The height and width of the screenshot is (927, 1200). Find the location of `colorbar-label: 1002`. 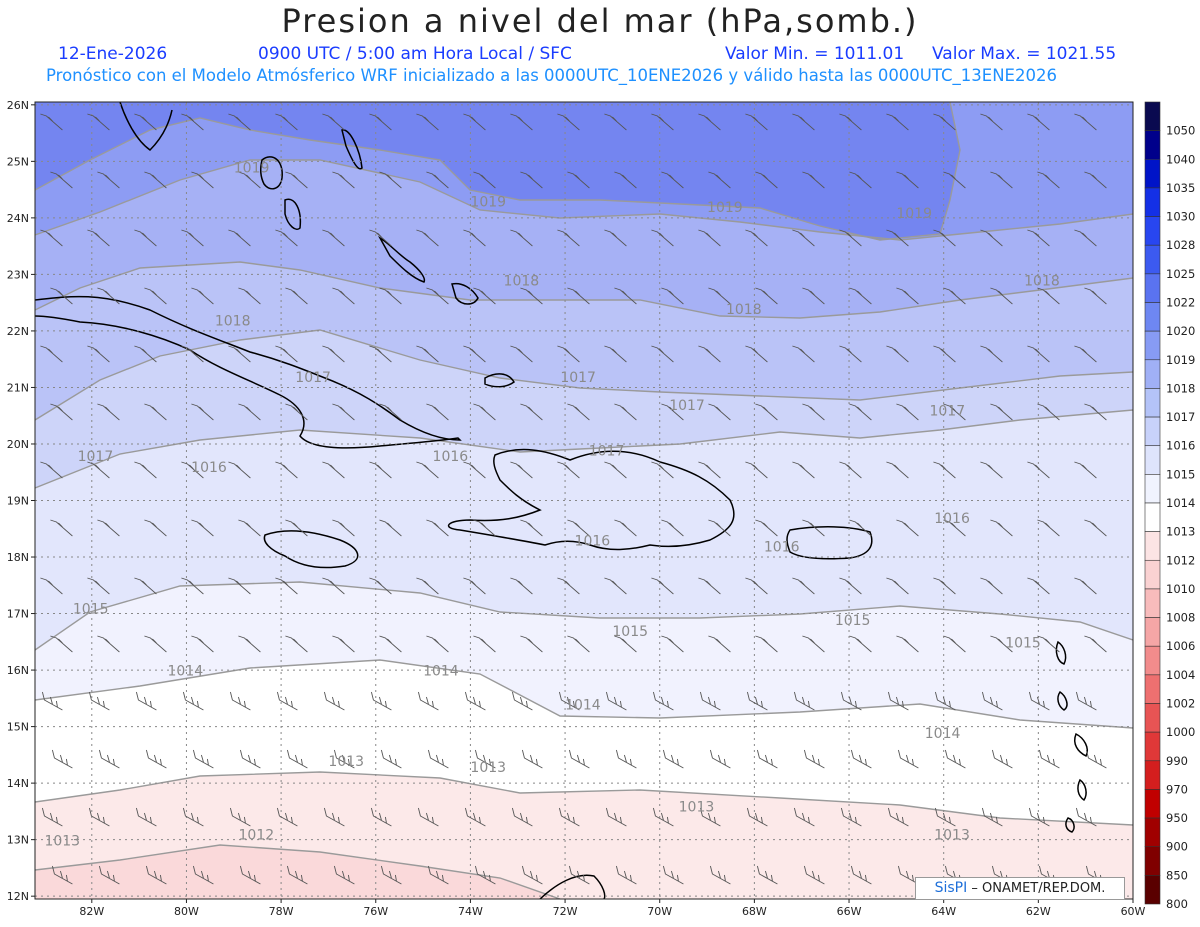

colorbar-label: 1002 is located at coordinates (1180, 704).